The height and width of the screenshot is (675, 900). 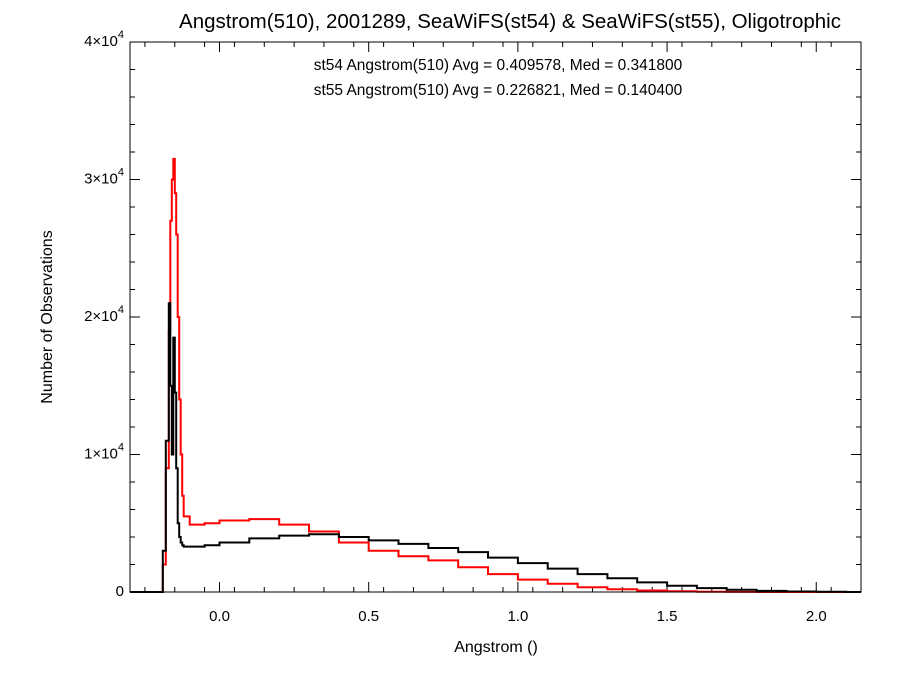 I want to click on y-axis-label: Number of Observations, so click(x=47, y=316).